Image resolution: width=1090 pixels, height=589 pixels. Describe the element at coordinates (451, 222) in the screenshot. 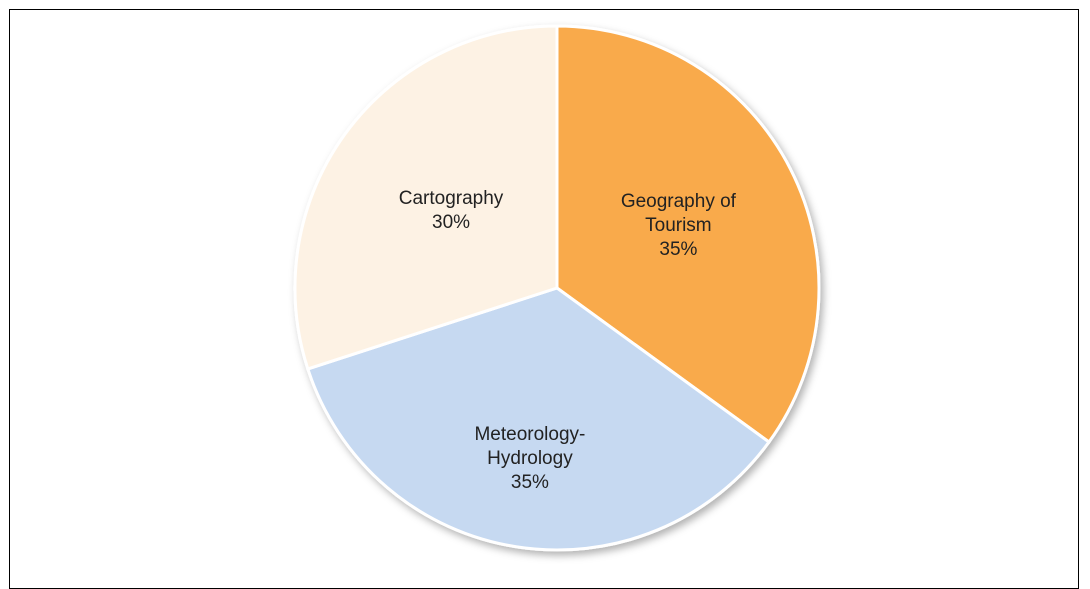

I see `value-label: 30%` at that location.